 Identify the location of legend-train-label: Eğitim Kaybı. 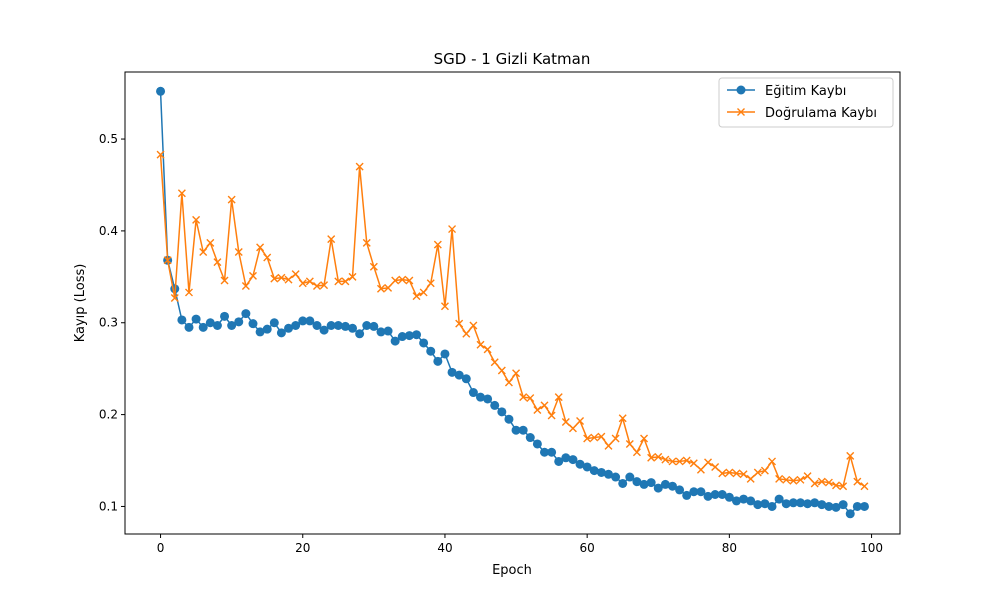
(805, 91).